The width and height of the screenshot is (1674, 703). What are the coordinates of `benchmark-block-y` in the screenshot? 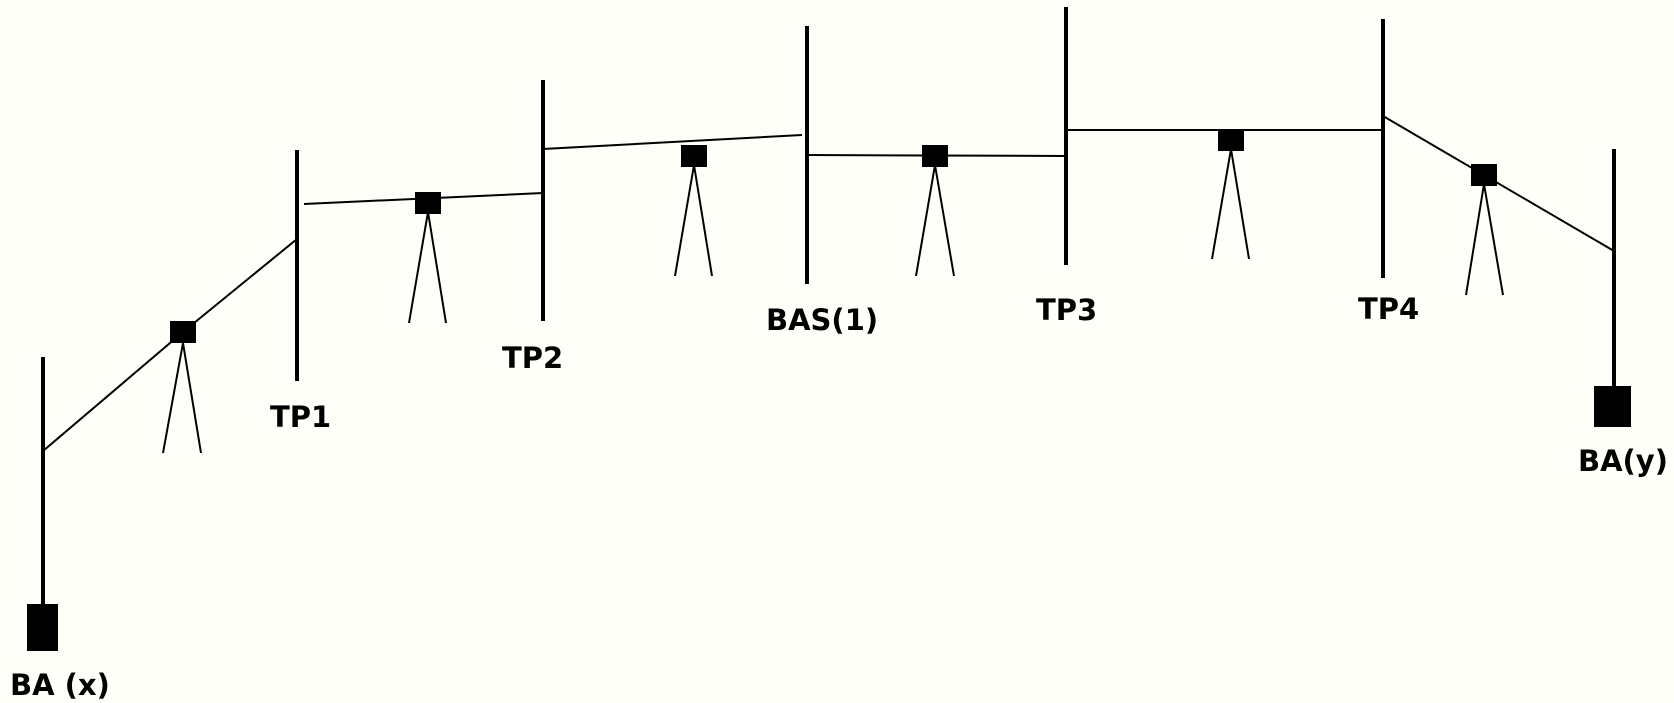 It's located at (1612, 406).